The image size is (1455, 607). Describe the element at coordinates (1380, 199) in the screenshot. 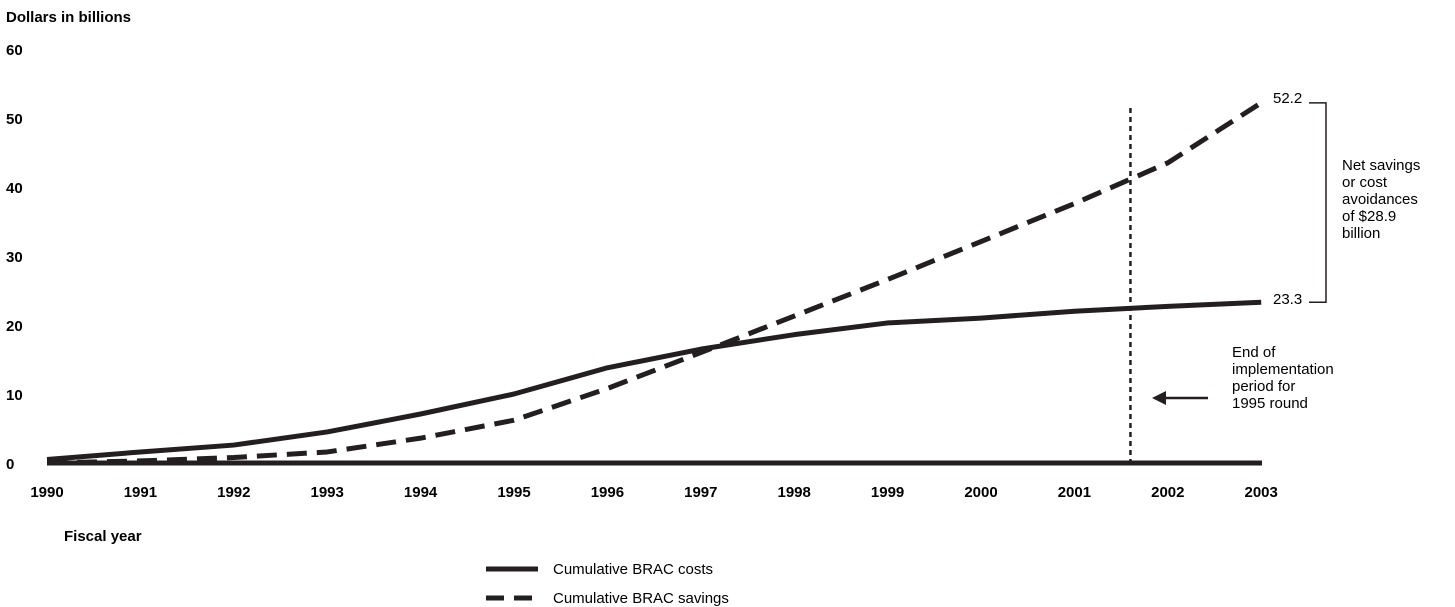

I see `bracket-note-line: avoidances` at that location.